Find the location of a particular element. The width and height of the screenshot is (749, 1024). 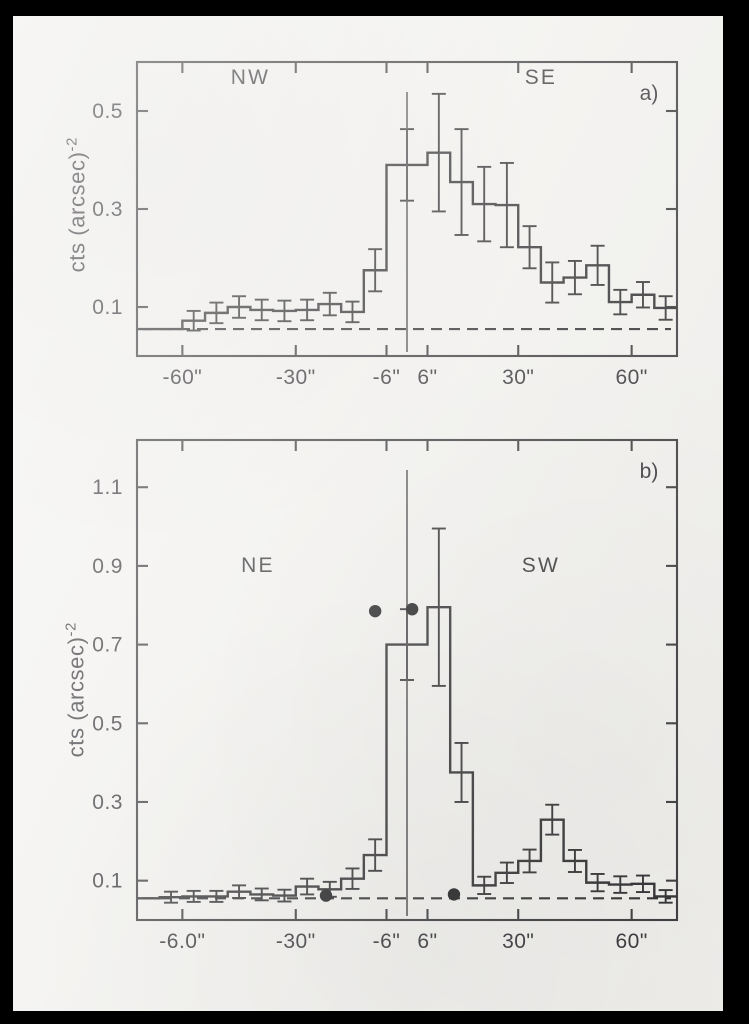

panel-b-panel-letter: b) is located at coordinates (649, 471).